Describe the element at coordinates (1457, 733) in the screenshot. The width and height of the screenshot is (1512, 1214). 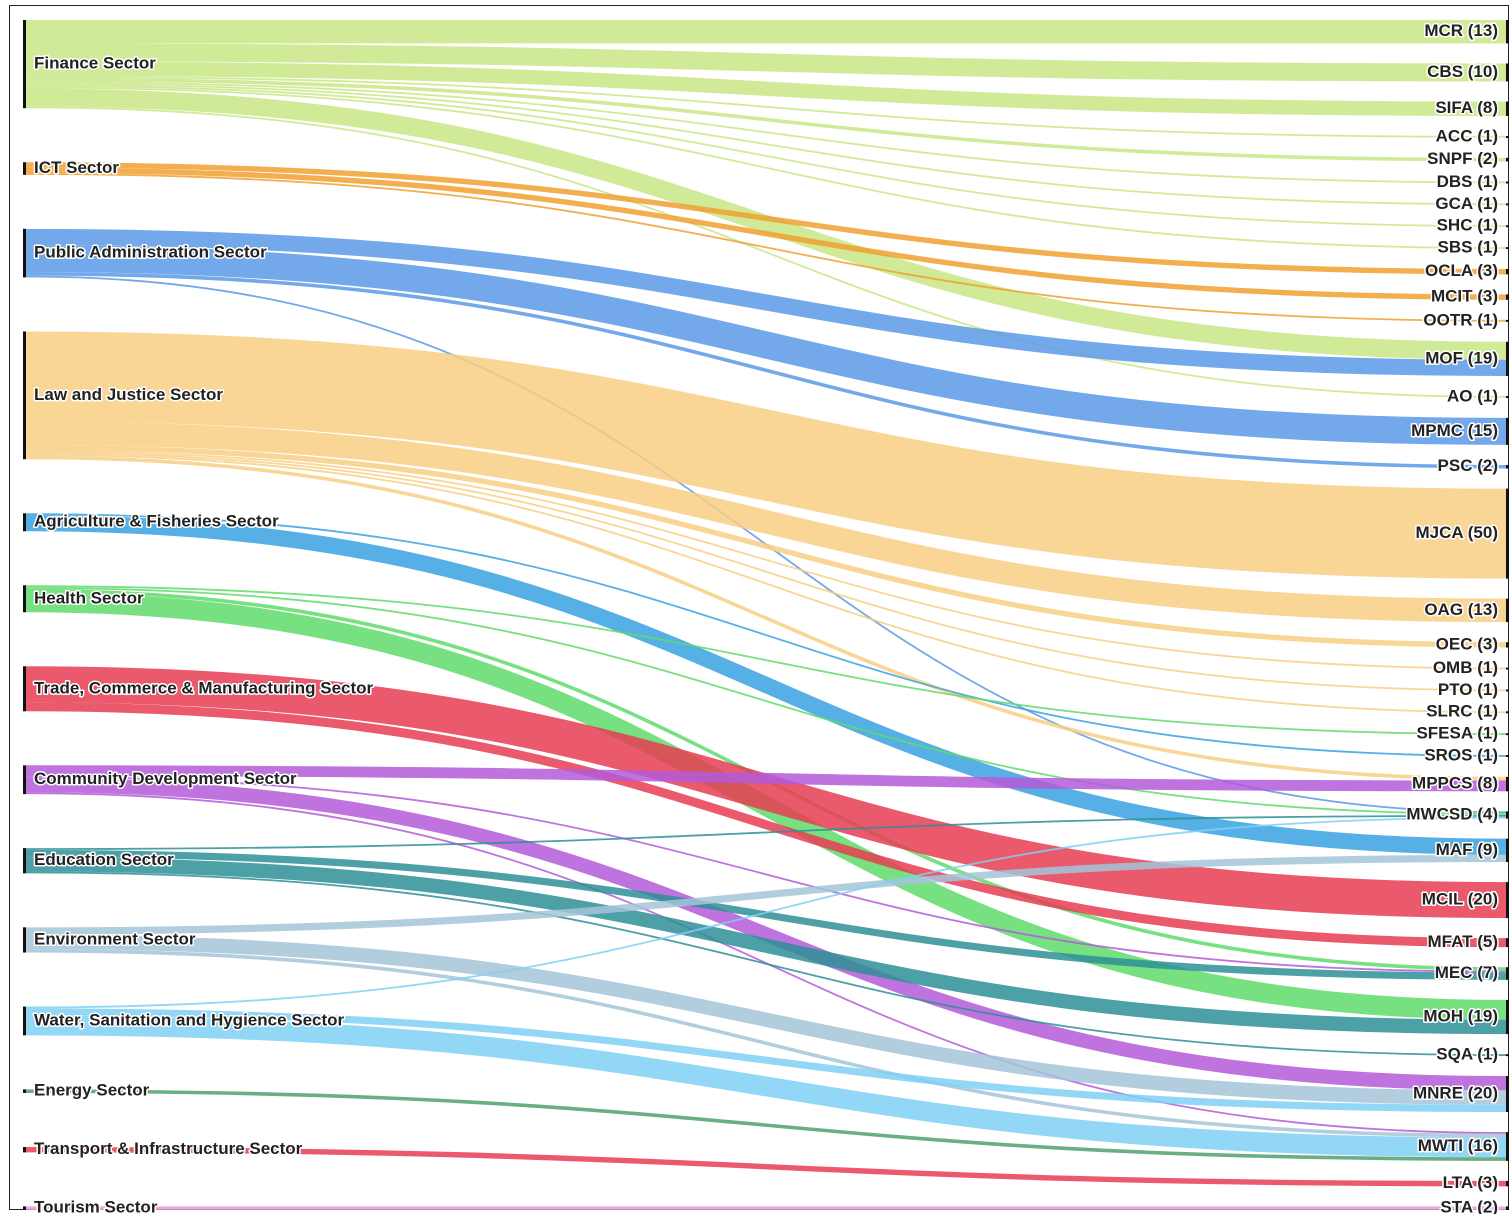
I see `target-label-sfesa: SFESA (1)` at that location.